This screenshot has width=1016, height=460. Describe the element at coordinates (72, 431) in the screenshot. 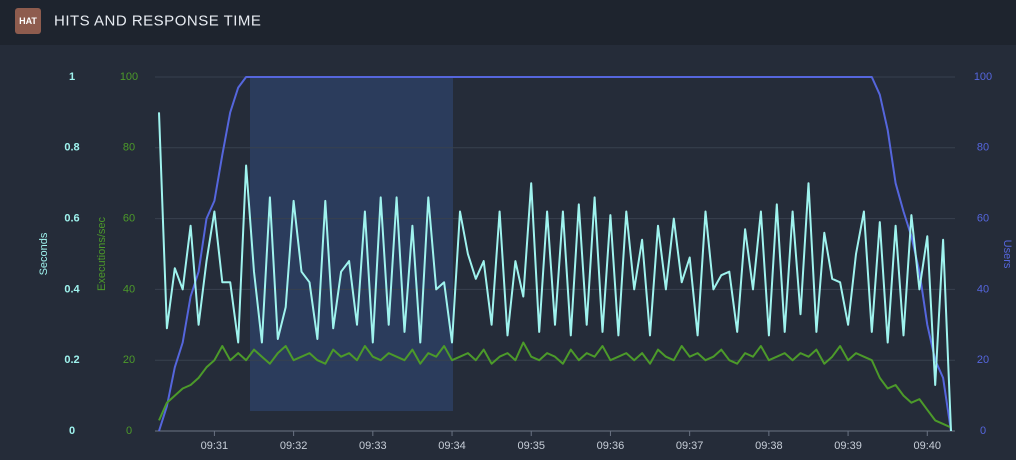

I see `y-tick-label: 0` at that location.